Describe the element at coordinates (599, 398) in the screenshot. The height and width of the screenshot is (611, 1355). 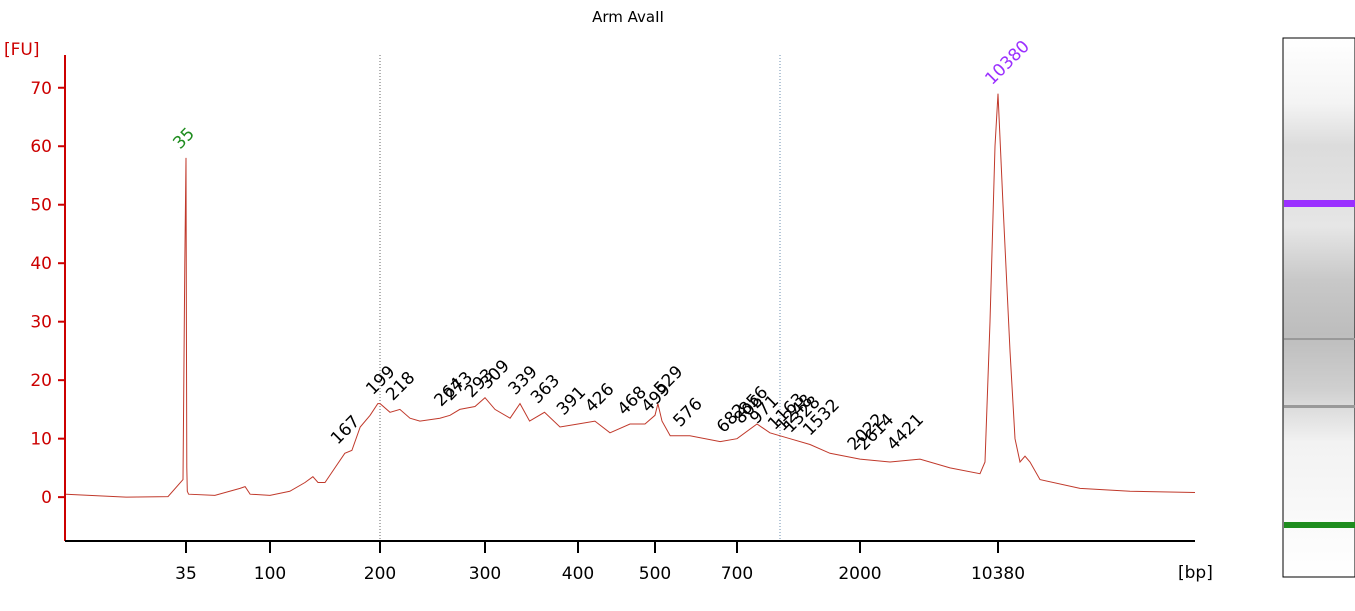
I see `peak-label: 426` at that location.